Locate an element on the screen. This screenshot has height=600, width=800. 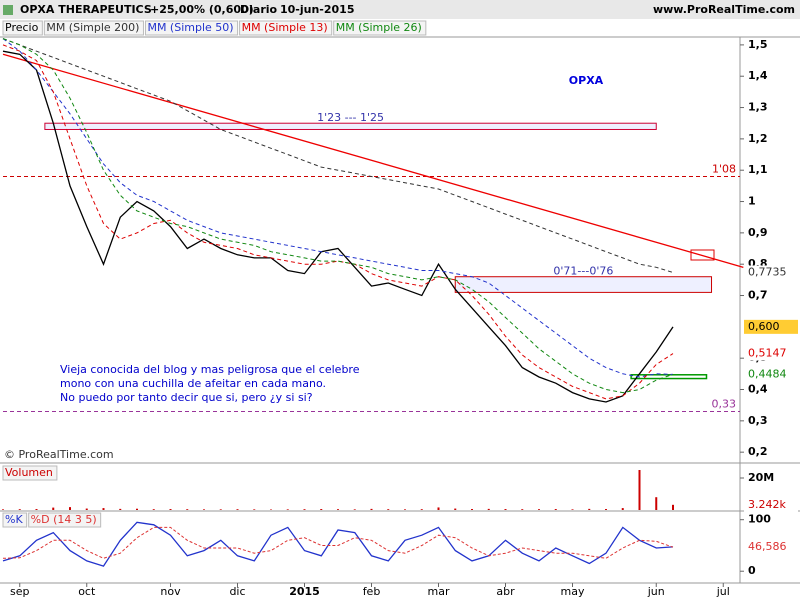
legend-entry: %D (14 3 5) is located at coordinates (64, 519).